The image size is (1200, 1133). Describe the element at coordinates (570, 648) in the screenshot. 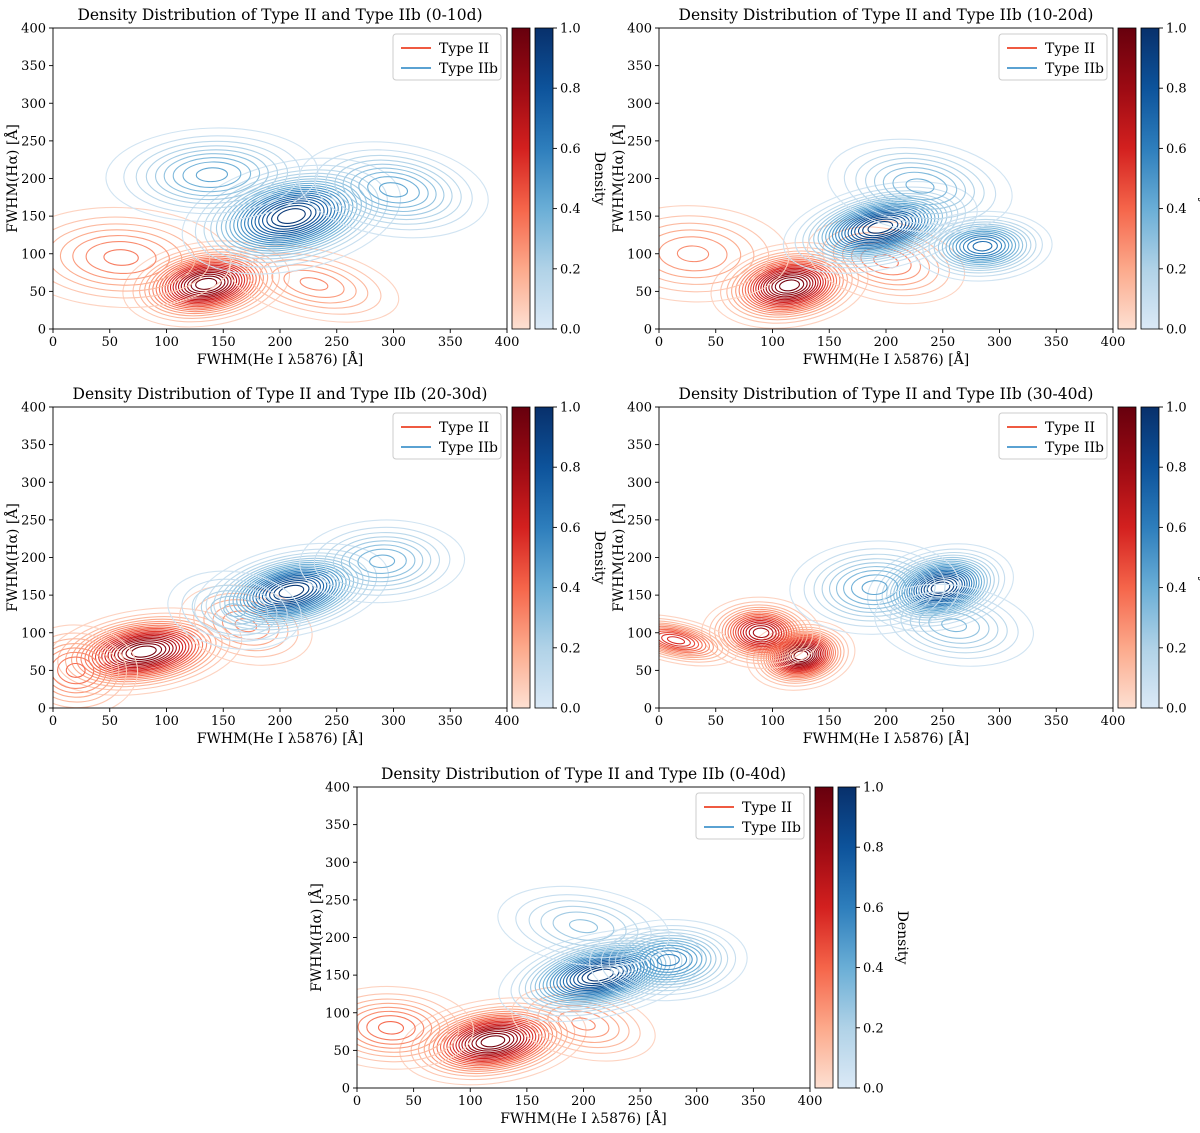

I see `colorbar-tick-label: 0.2` at that location.